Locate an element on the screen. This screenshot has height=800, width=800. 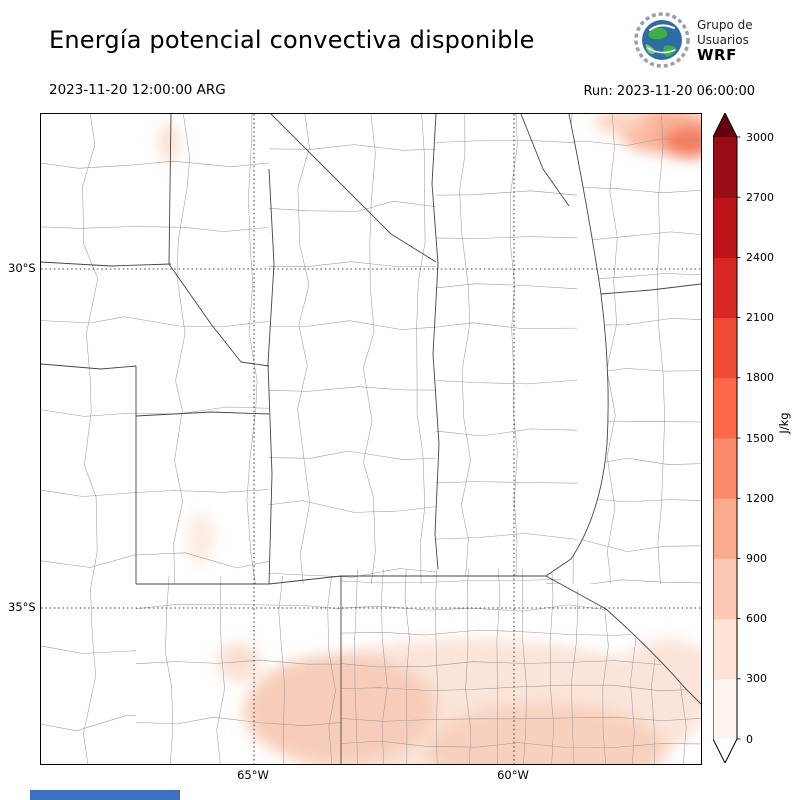
lat-label-30s: 30°S is located at coordinates (22, 268).